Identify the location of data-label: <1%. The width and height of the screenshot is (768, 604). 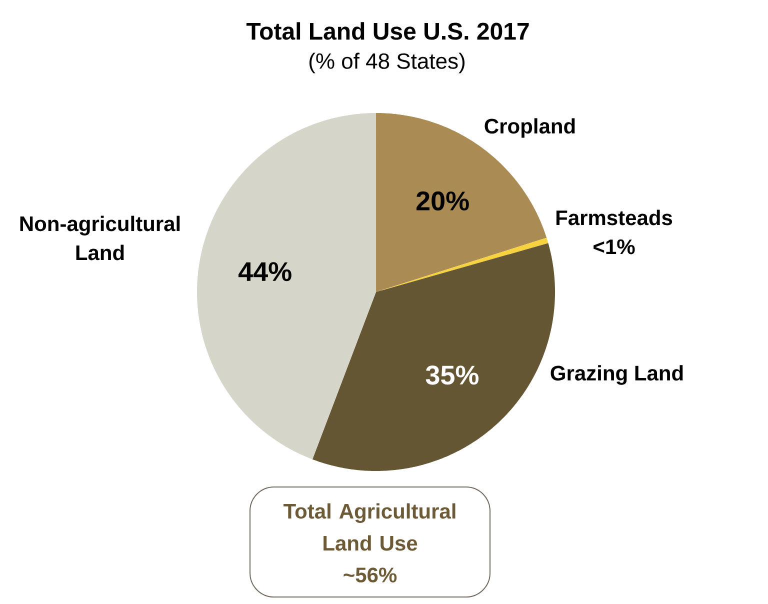
(614, 246).